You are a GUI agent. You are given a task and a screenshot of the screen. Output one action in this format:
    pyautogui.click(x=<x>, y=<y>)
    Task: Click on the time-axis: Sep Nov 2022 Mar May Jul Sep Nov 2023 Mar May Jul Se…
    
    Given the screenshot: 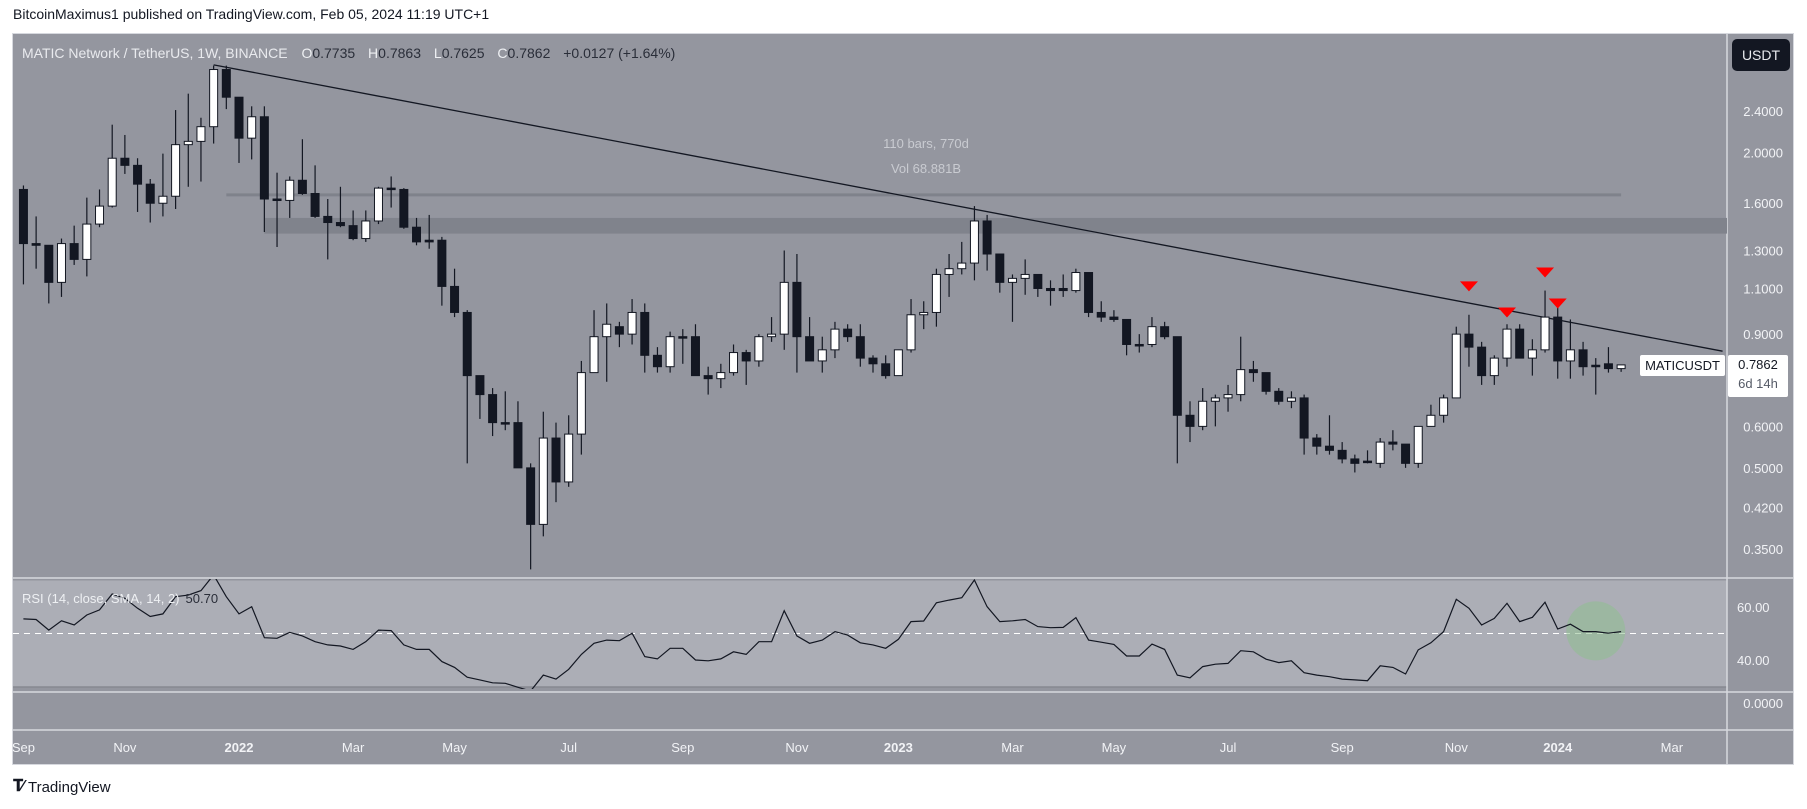 What is the action you would take?
    pyautogui.click(x=848, y=747)
    